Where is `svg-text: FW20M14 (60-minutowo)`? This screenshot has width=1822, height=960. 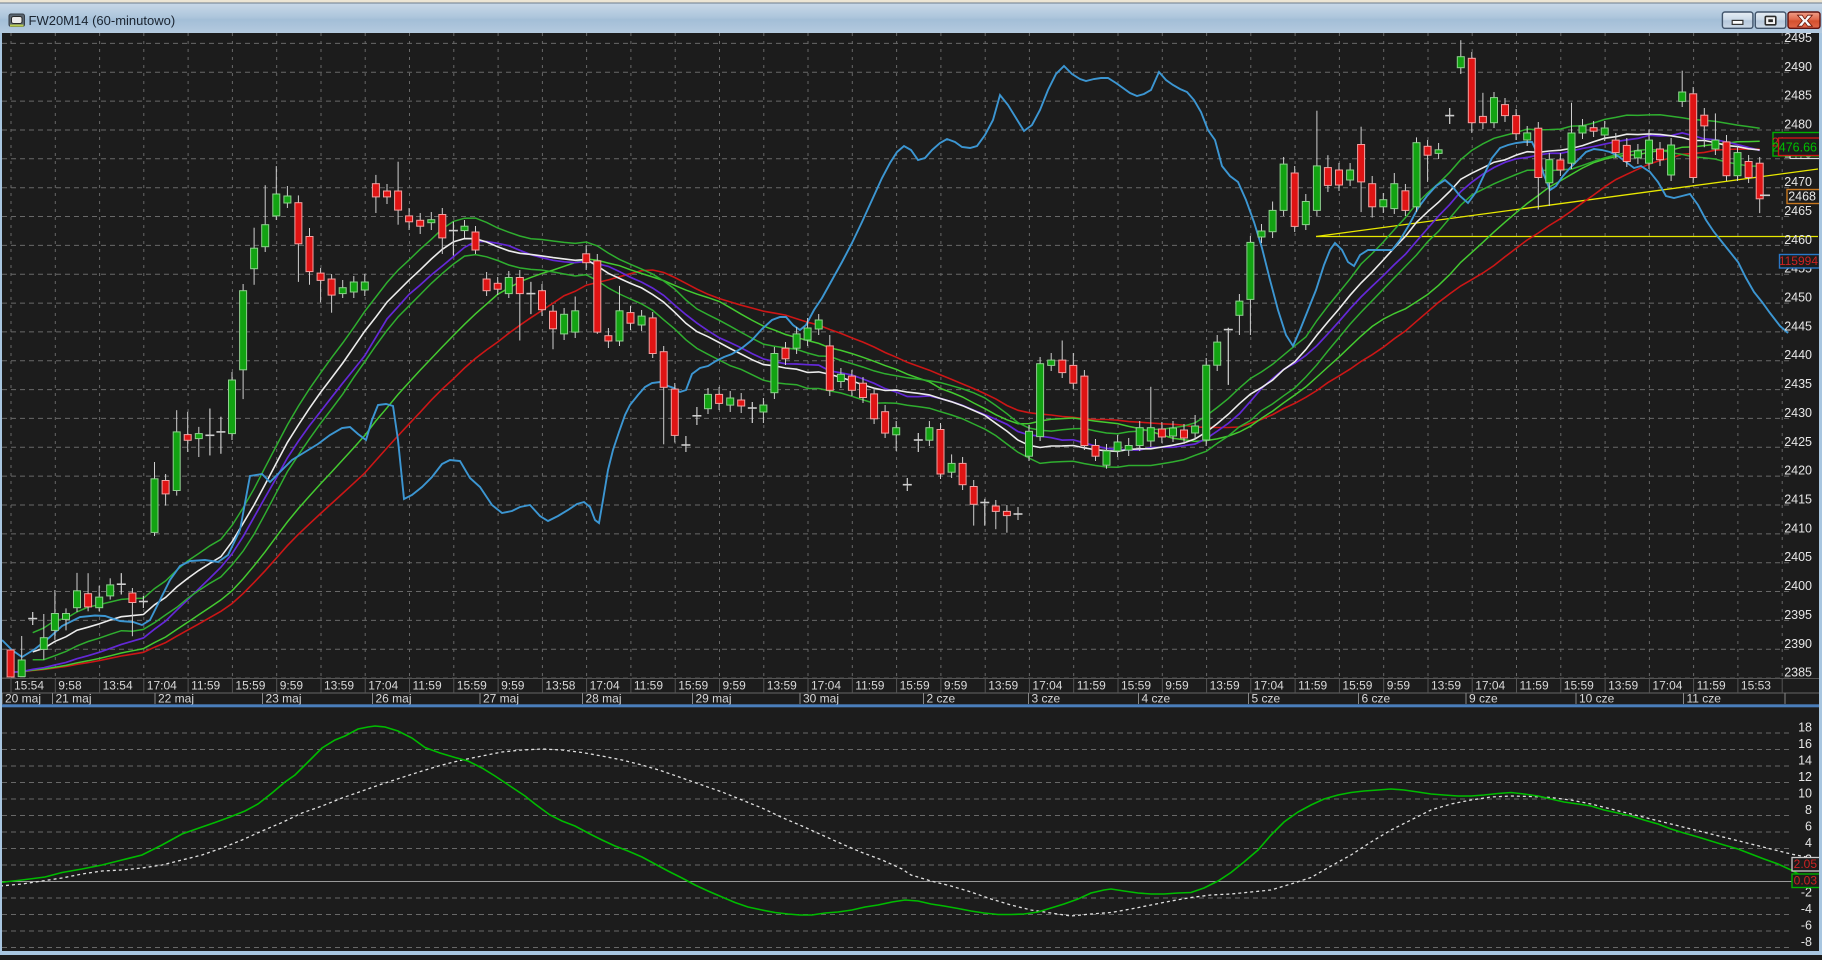
svg-text: FW20M14 (60-minutowo) is located at coordinates (102, 20).